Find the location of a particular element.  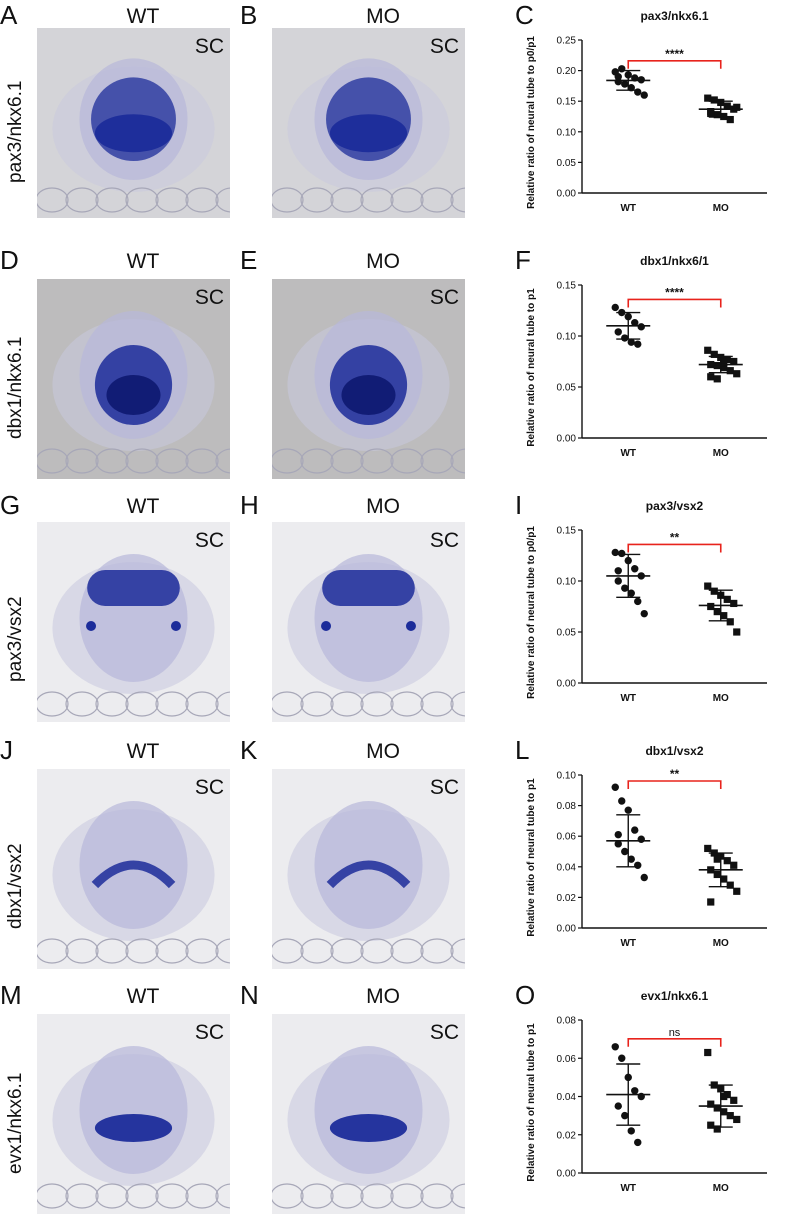

panel-letter: I is located at coordinates (519, 505).